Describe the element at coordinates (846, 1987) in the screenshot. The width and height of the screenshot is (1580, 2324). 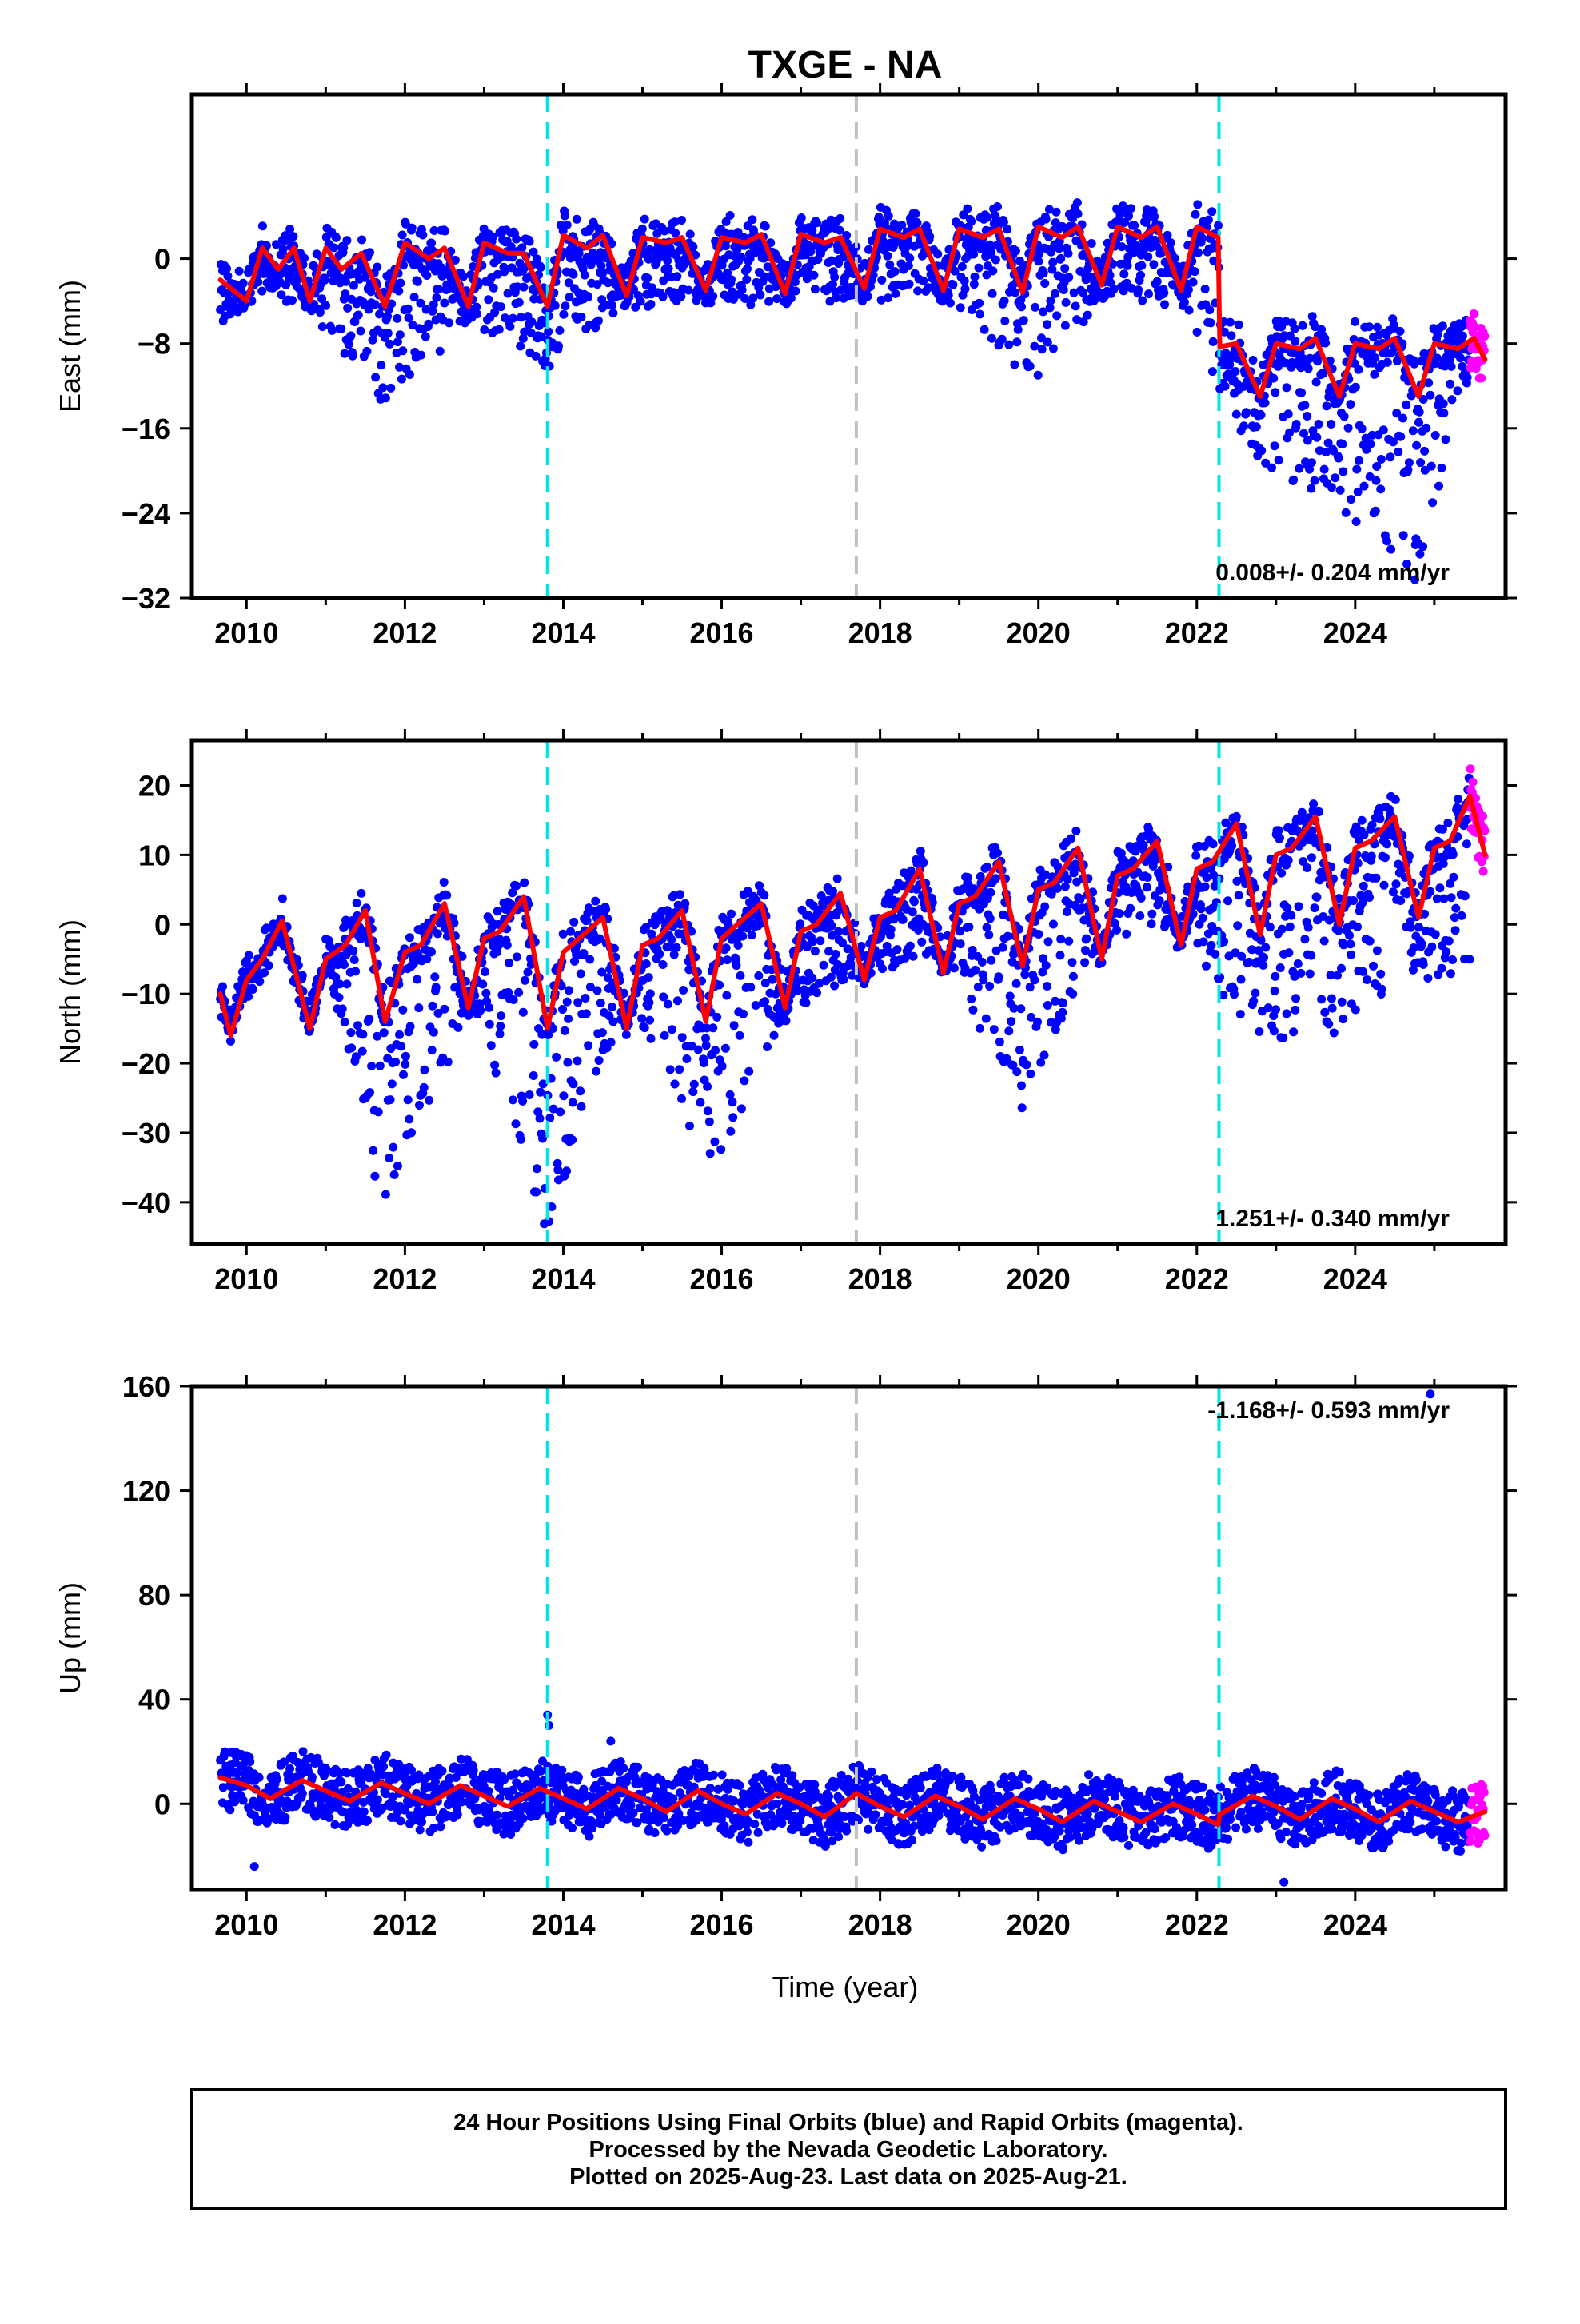
I see `x-axis-label: Time (year)` at that location.